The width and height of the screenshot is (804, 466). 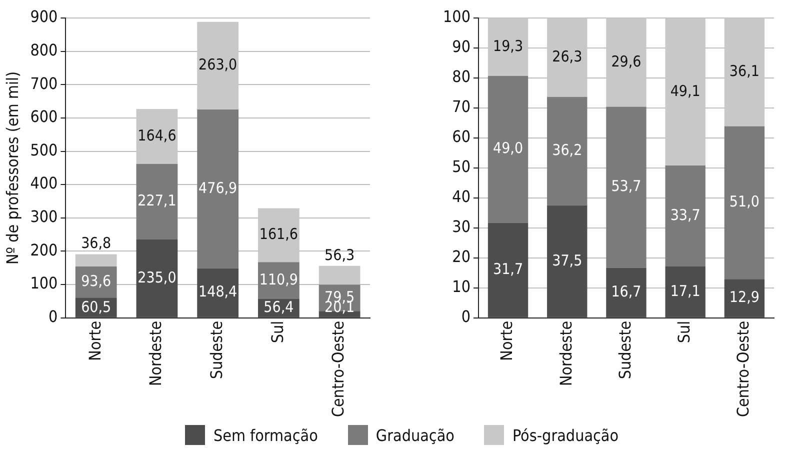 I want to click on data-label: 53,7, so click(x=626, y=186).